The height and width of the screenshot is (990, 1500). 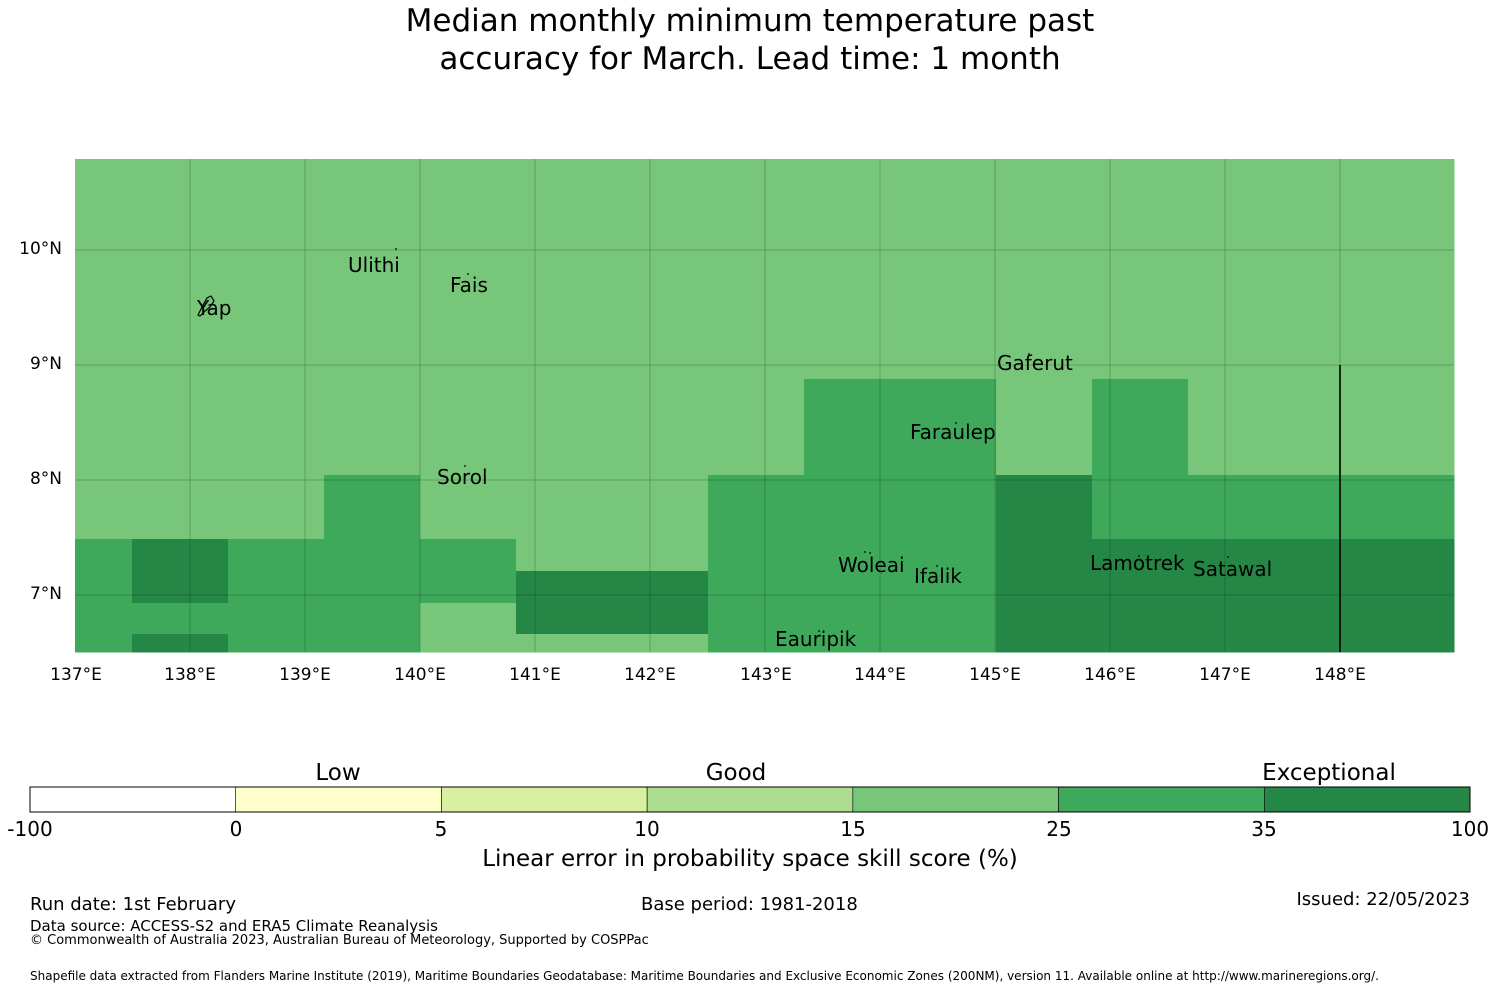 I want to click on title-line-1: Median monthly minimum temperature past, so click(x=750, y=21).